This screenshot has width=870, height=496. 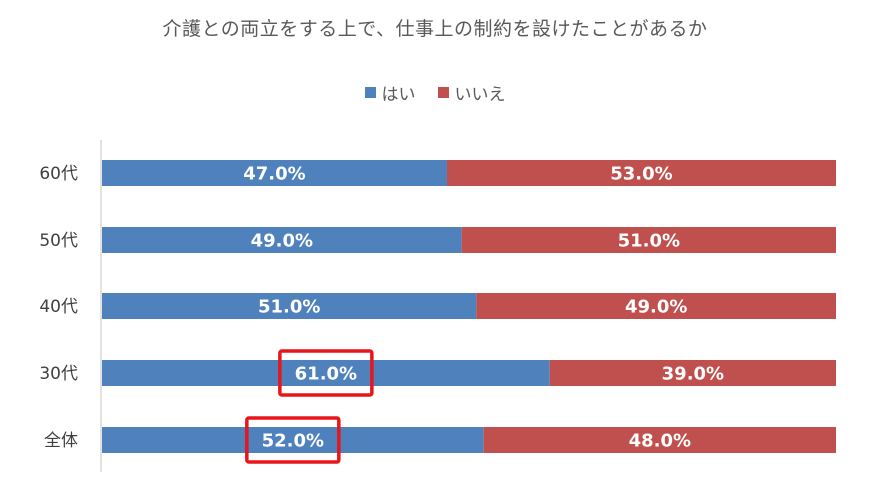 What do you see at coordinates (435, 92) in the screenshot?
I see `chart-legend: はい いいえ` at bounding box center [435, 92].